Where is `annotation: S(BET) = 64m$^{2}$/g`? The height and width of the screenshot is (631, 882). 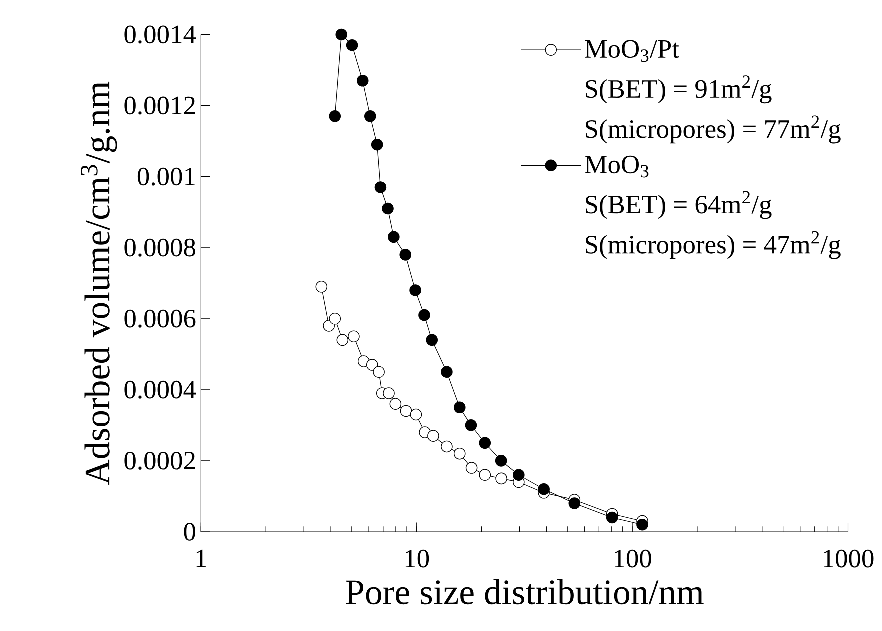 annotation: S(BET) = 64m$^{2}$/g is located at coordinates (679, 205).